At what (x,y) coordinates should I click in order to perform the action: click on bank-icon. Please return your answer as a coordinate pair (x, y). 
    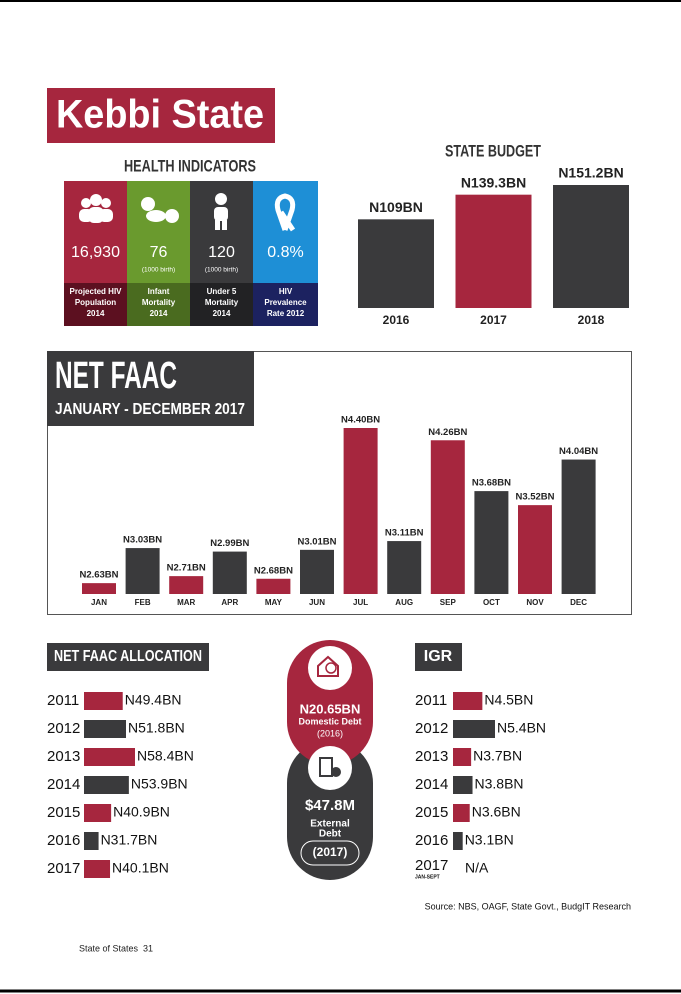
    Looking at the image, I should click on (326, 767).